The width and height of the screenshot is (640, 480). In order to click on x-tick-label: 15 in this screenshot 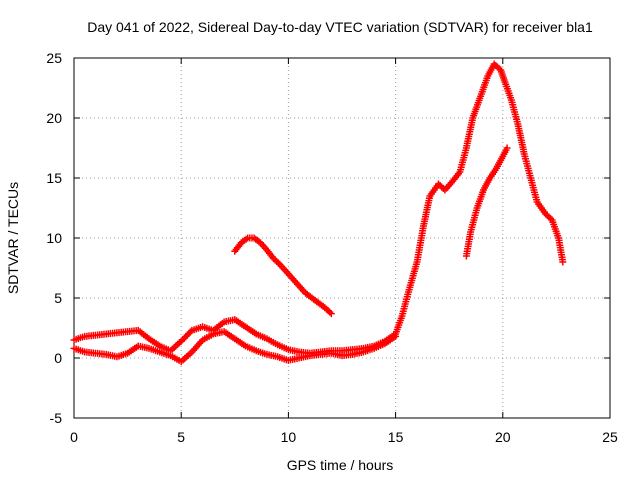, I will do `click(396, 437)`.